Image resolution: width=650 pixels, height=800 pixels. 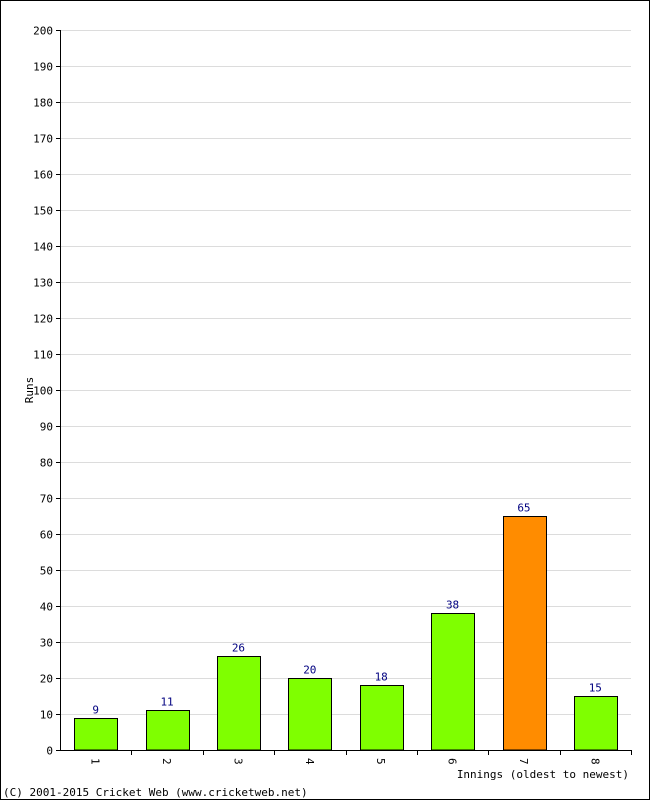 What do you see at coordinates (452, 605) in the screenshot?
I see `data-label-innings-6: 38` at bounding box center [452, 605].